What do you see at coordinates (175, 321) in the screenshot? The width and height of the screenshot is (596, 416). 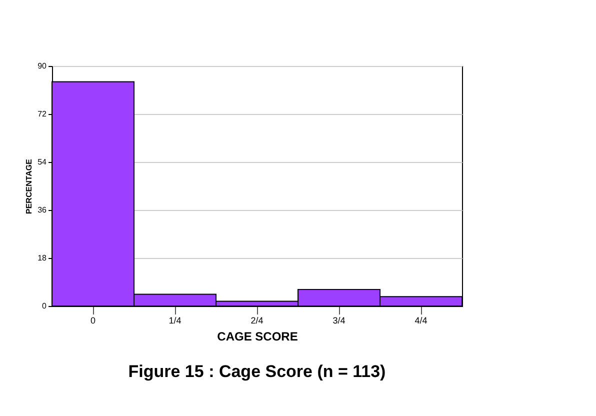 I see `x-tick-label: 1/4` at bounding box center [175, 321].